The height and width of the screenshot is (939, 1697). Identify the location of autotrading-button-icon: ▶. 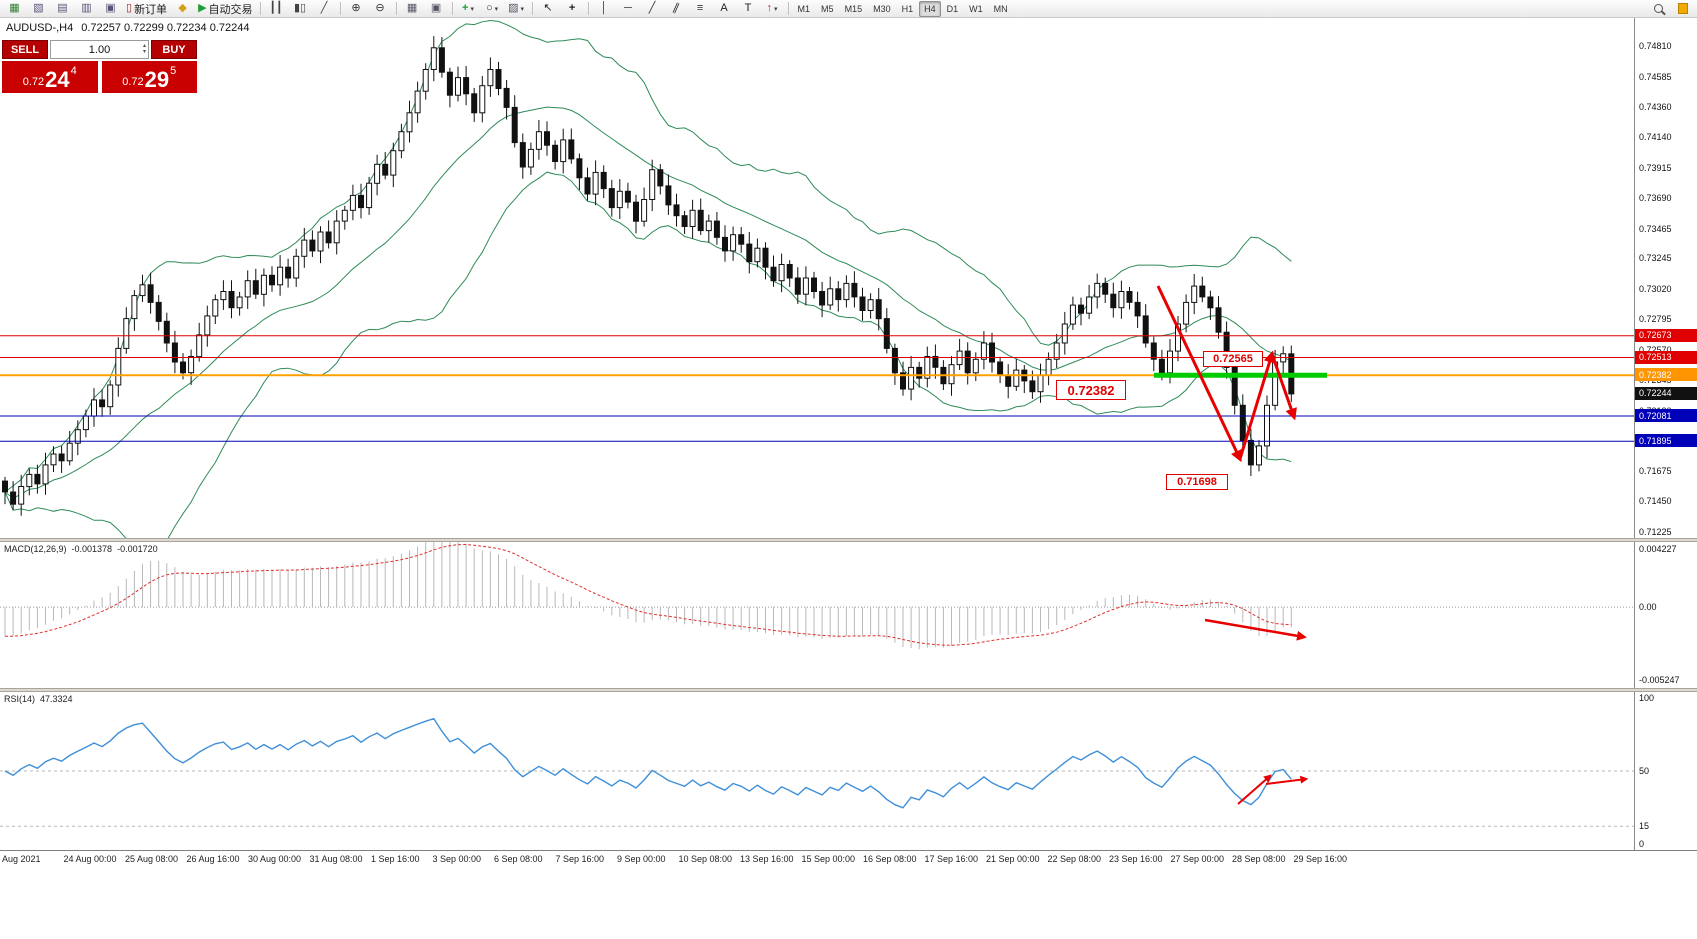
(202, 8).